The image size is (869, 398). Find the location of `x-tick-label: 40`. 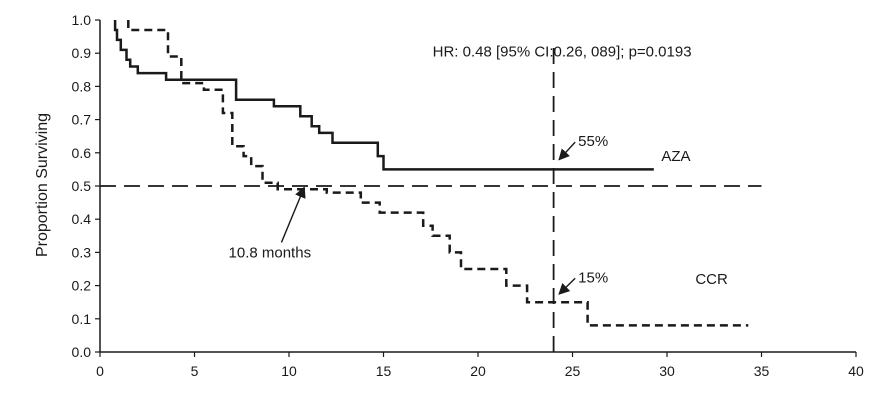

x-tick-label: 40 is located at coordinates (856, 371).